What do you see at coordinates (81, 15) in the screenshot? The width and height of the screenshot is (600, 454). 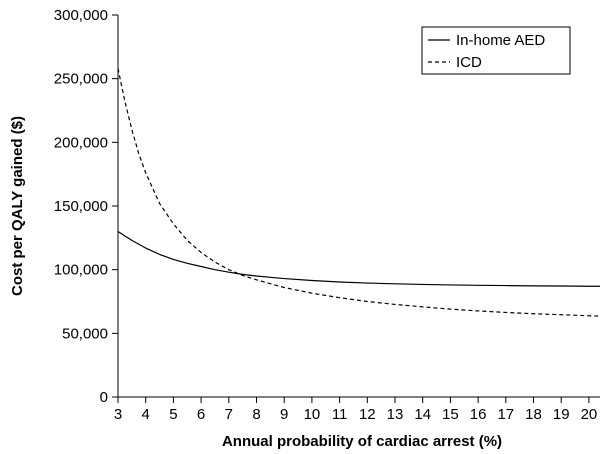 I see `y-tick-label: 300,000` at bounding box center [81, 15].